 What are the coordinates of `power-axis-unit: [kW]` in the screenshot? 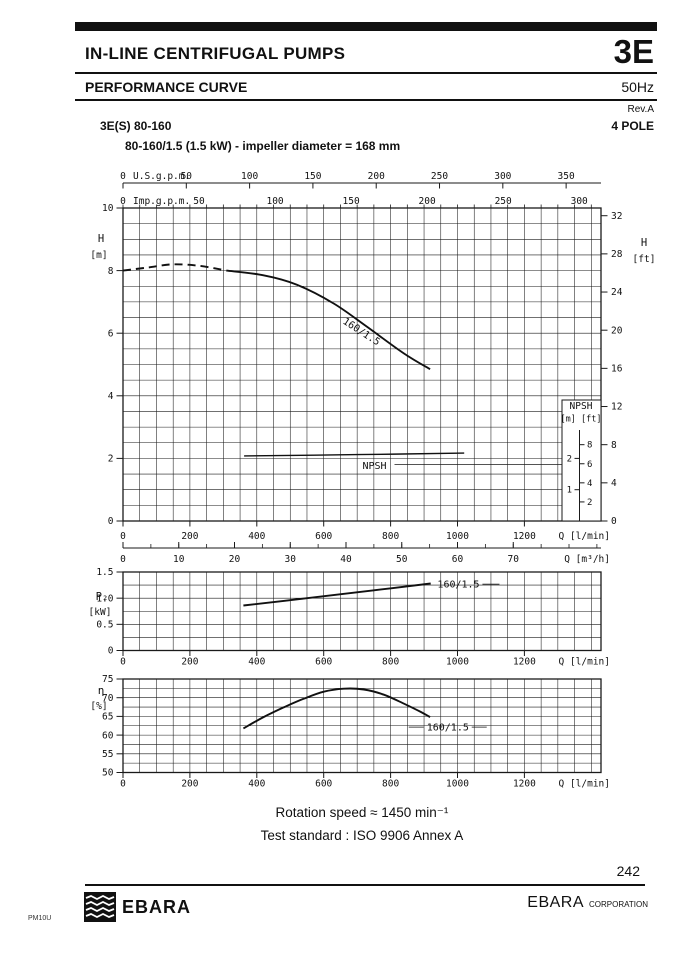 It's located at (100, 612).